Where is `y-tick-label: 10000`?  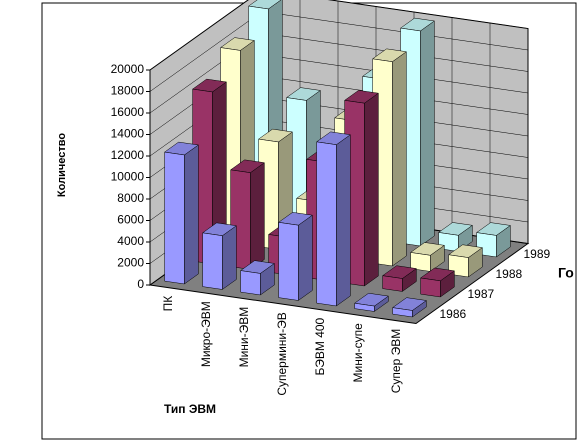 y-tick-label: 10000 is located at coordinates (128, 177).